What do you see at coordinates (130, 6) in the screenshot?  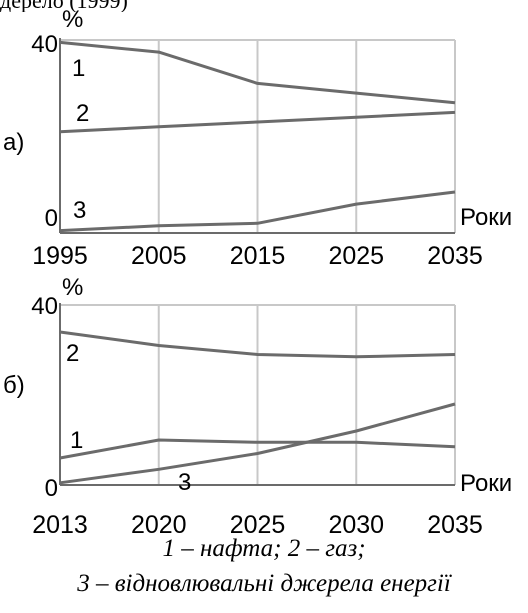 I see `cropped-heading-text: дерело (1999)` at bounding box center [130, 6].